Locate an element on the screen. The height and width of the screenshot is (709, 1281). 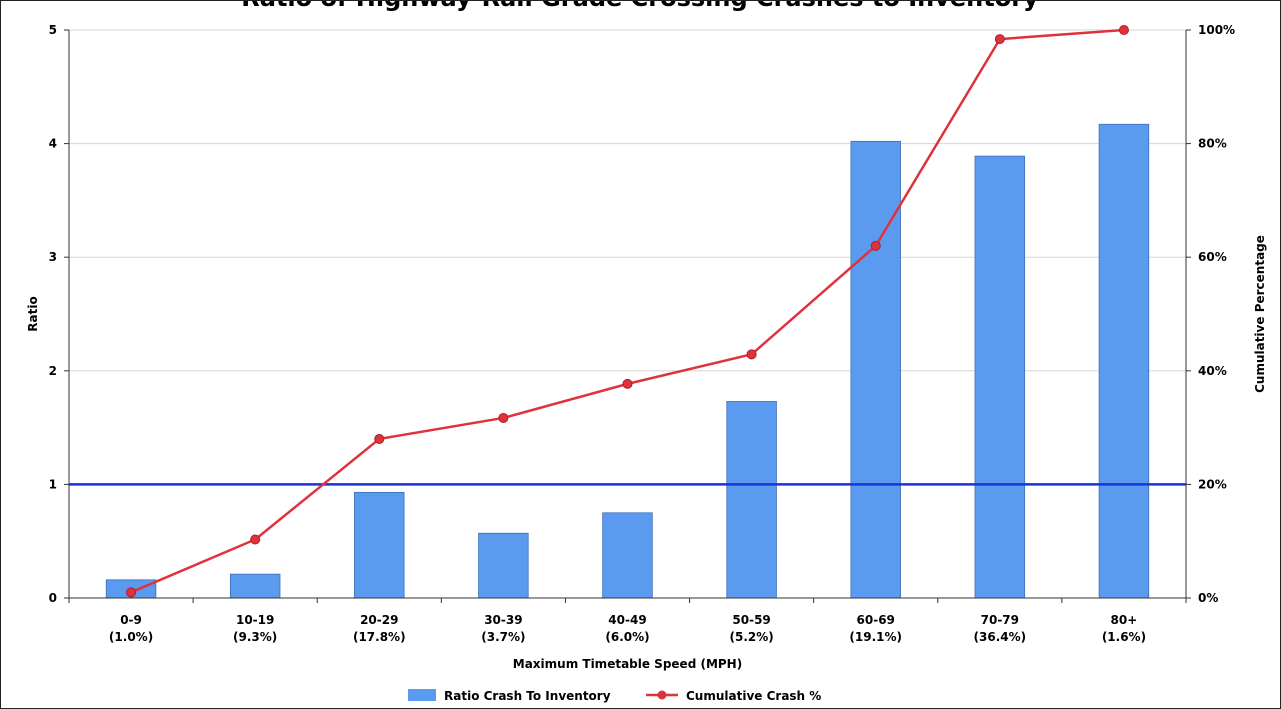
x-tick-label-30-39: 30-39 is located at coordinates (503, 620).